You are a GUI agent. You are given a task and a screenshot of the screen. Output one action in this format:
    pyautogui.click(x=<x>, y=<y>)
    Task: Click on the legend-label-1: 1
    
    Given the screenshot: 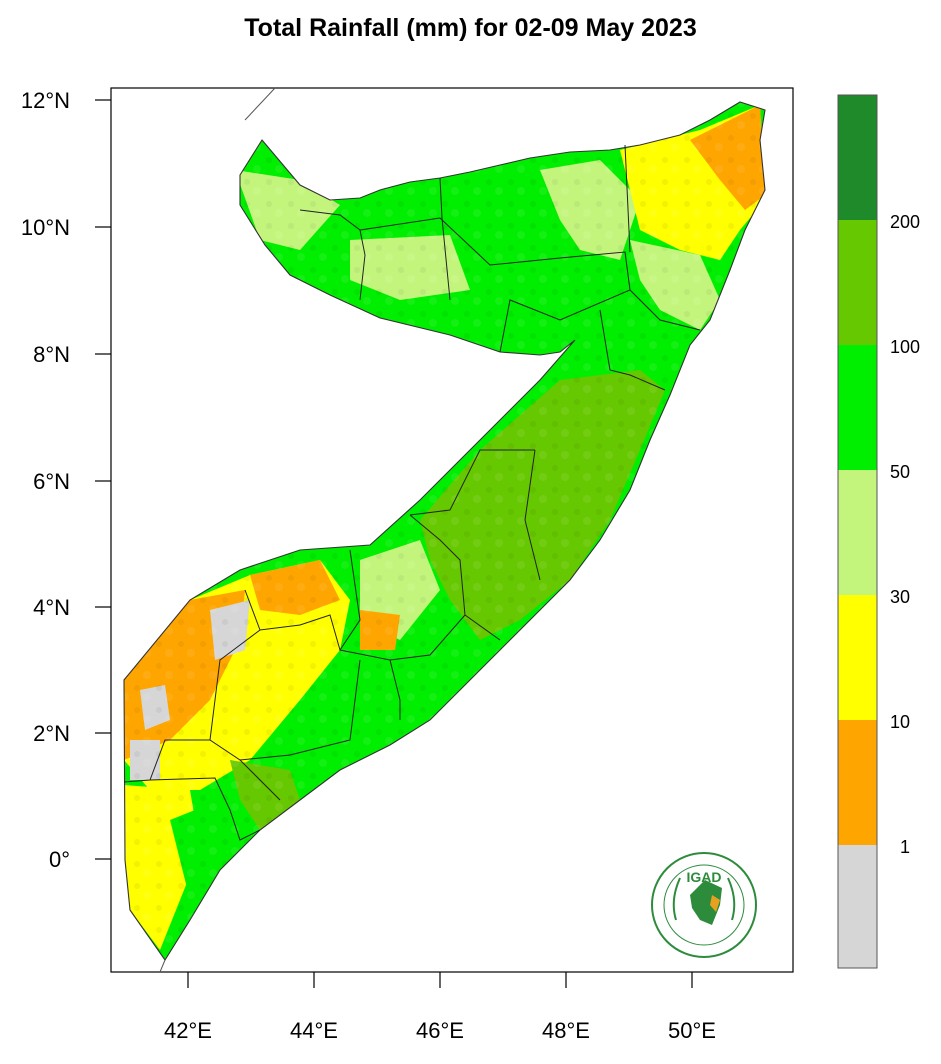 What is the action you would take?
    pyautogui.click(x=905, y=847)
    